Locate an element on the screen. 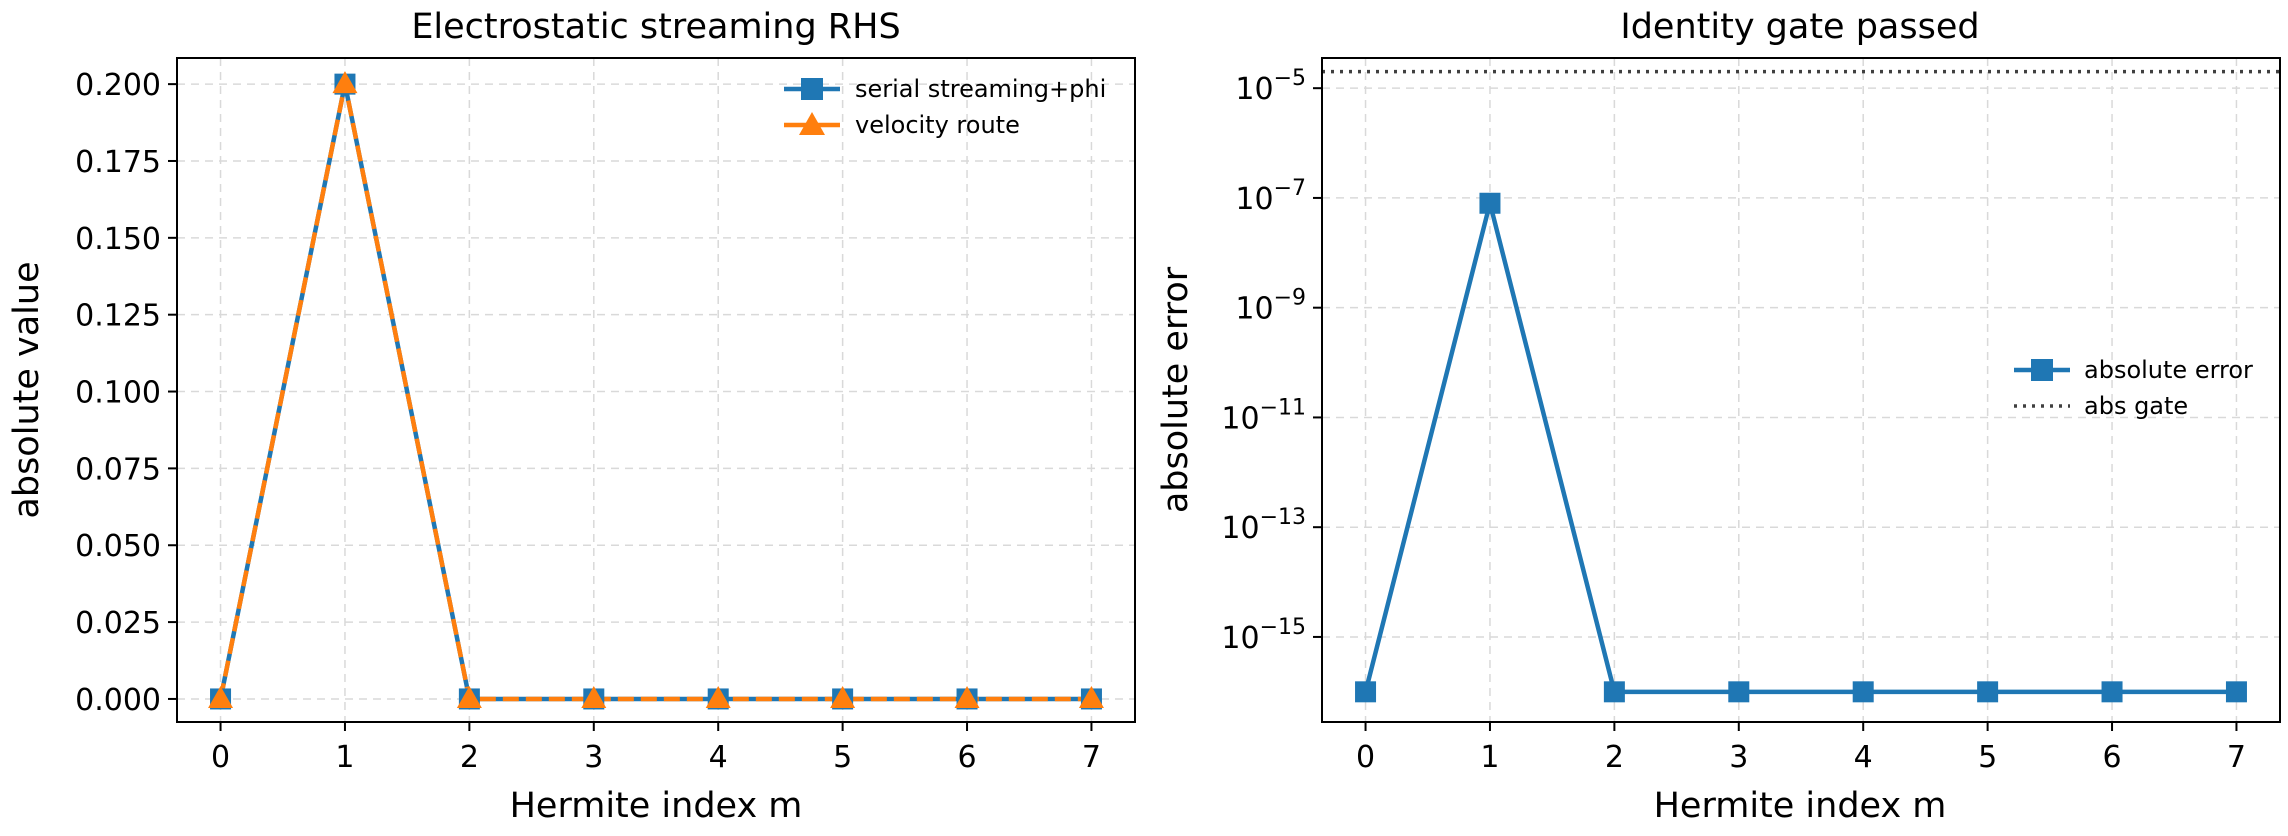  left-chart-legend: serial streaming+phi velocity route is located at coordinates (945, 107).